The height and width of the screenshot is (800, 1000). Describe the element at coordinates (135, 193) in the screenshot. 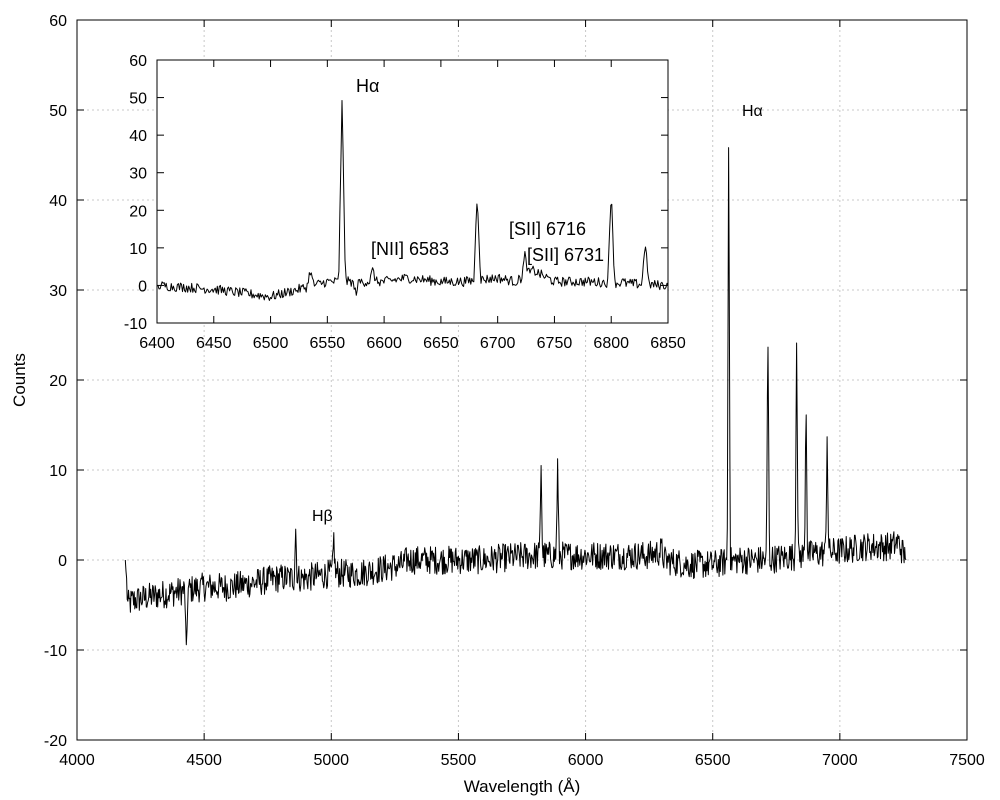

I see `inset-y-tick-labels: -10 0 10 20 30 40 50 60` at that location.